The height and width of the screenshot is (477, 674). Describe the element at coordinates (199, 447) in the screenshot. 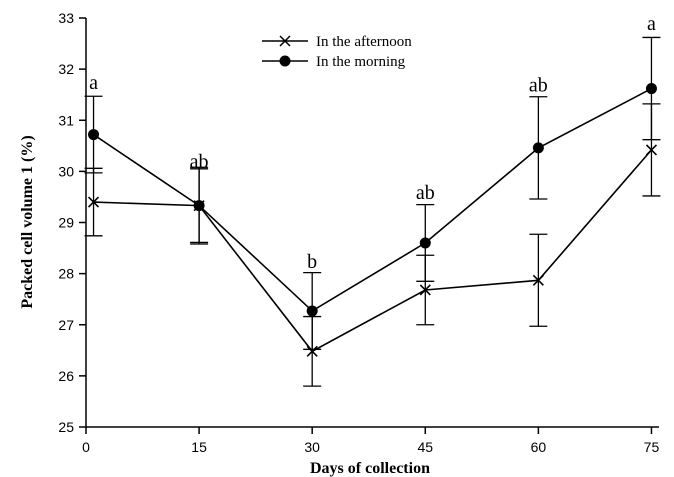

I see `x-tick-label: 15` at that location.